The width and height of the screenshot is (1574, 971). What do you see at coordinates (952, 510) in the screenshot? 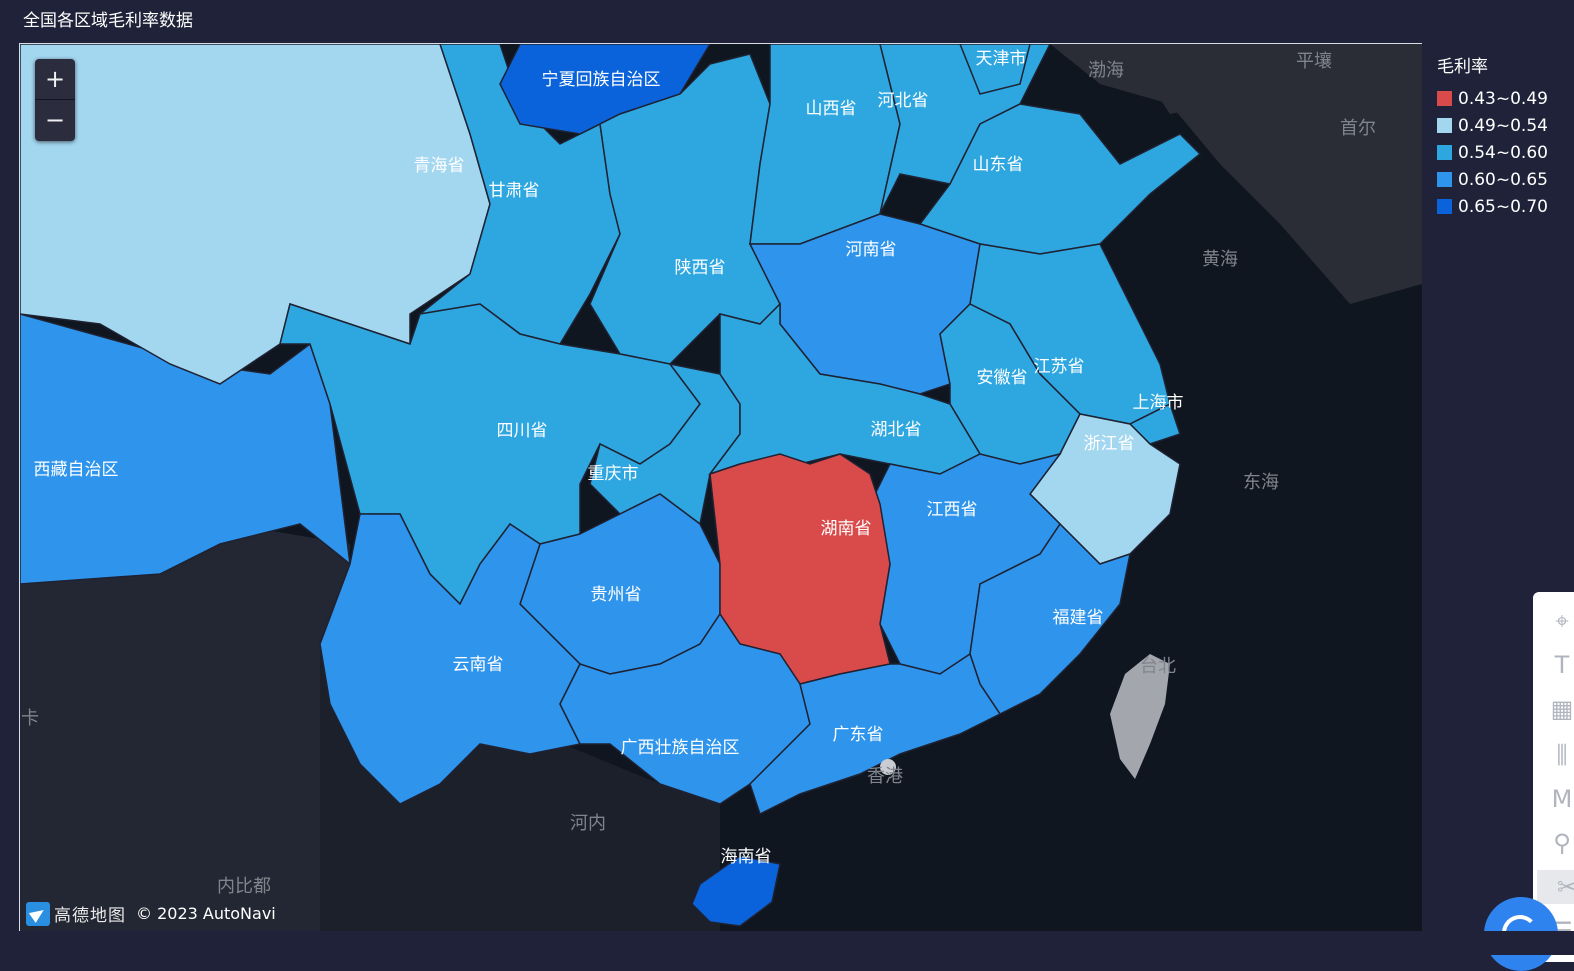
I see `label-jiangxi: 江西省` at bounding box center [952, 510].